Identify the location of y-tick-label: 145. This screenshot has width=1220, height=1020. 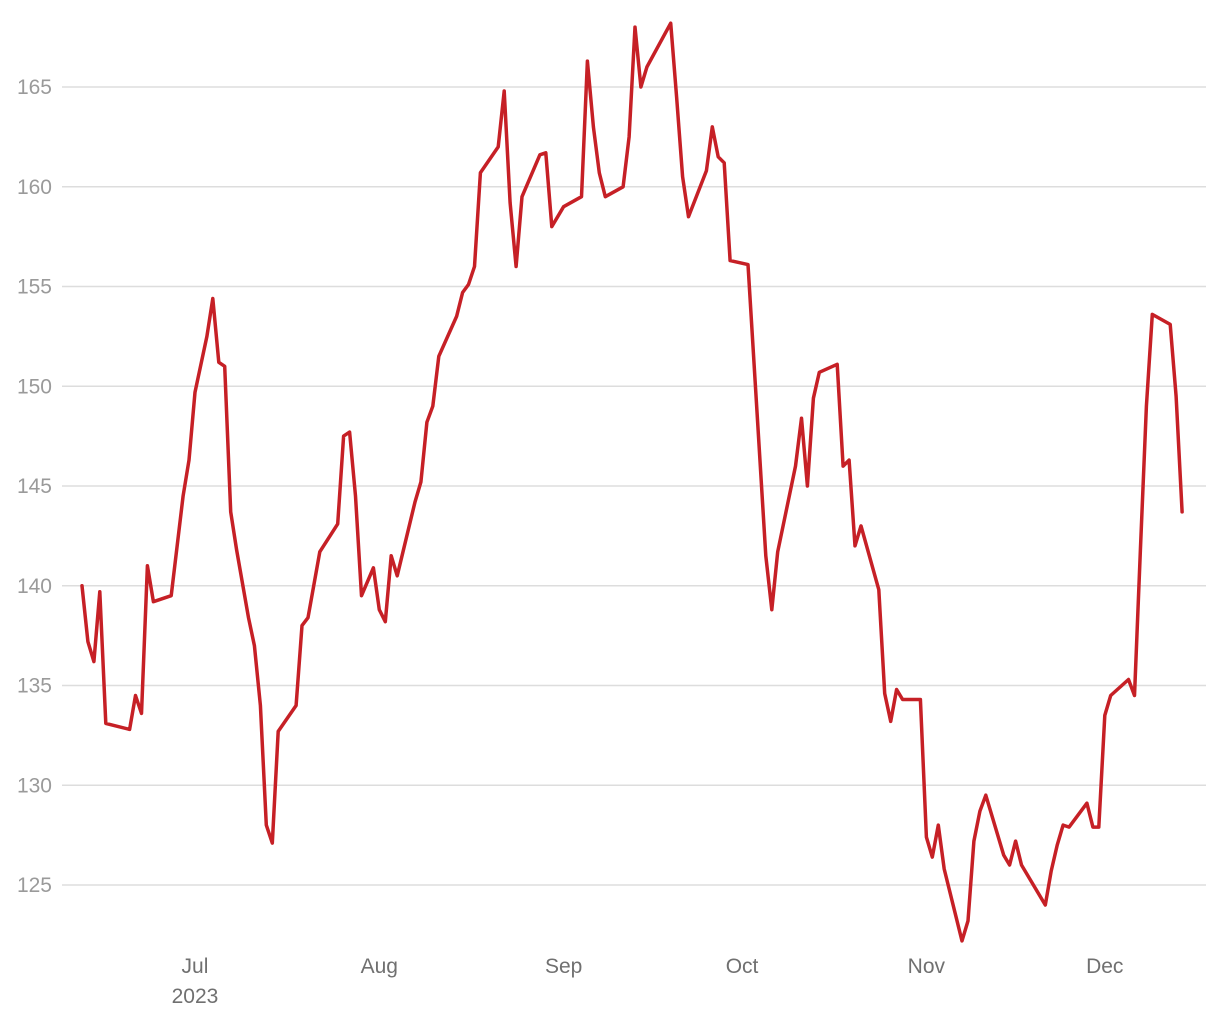
(34, 486).